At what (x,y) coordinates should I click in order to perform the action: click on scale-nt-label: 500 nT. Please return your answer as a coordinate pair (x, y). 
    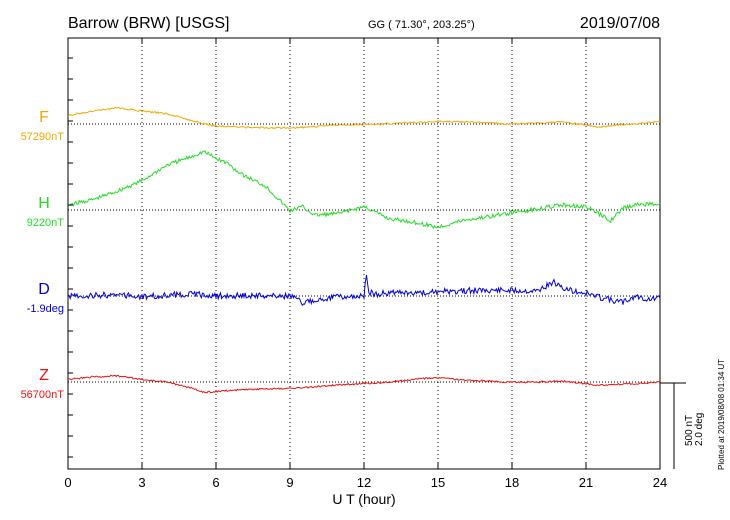
    Looking at the image, I should click on (689, 430).